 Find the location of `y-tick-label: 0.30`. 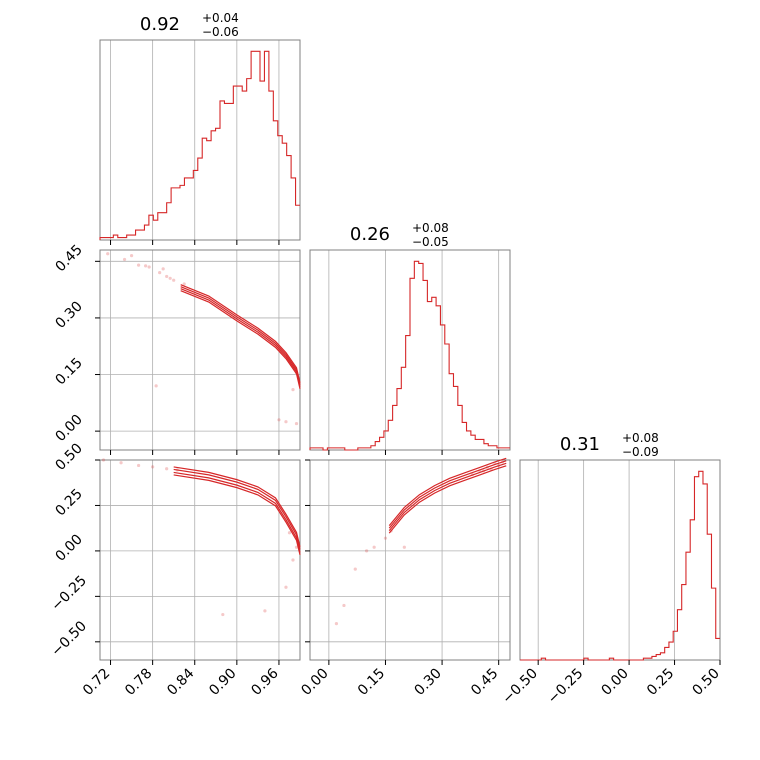

y-tick-label: 0.30 is located at coordinates (68, 314).